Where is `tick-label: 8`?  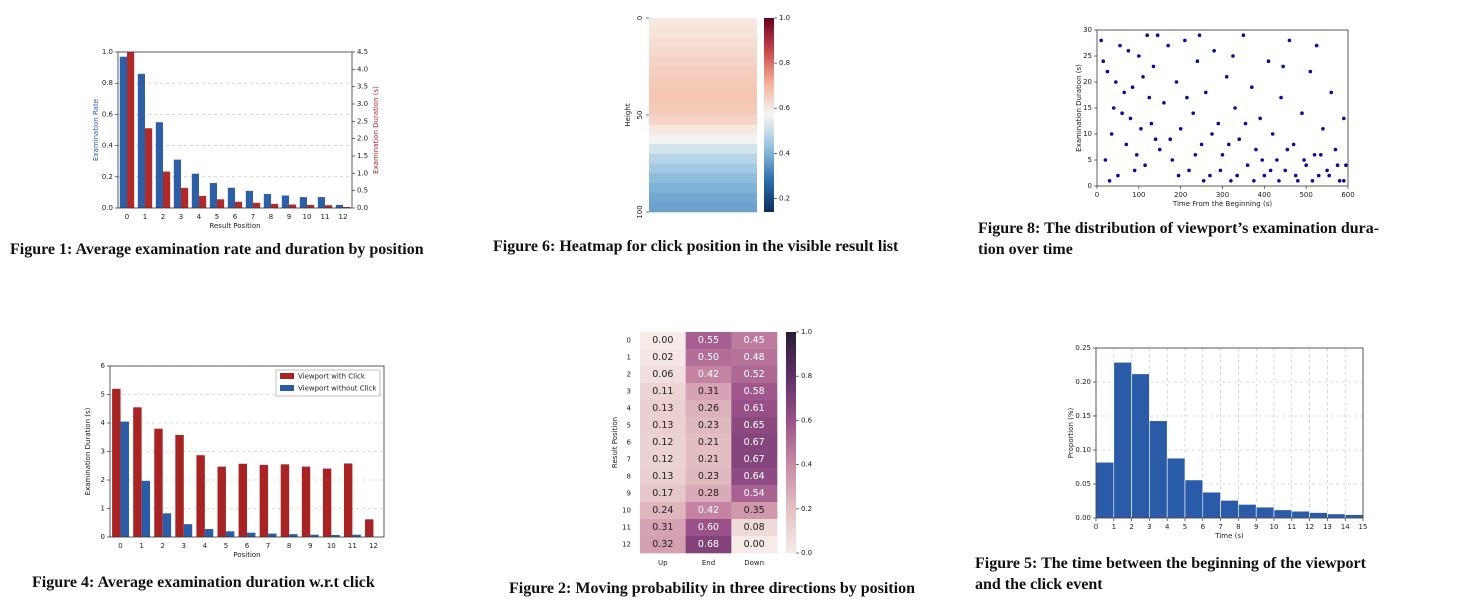
tick-label: 8 is located at coordinates (1238, 527).